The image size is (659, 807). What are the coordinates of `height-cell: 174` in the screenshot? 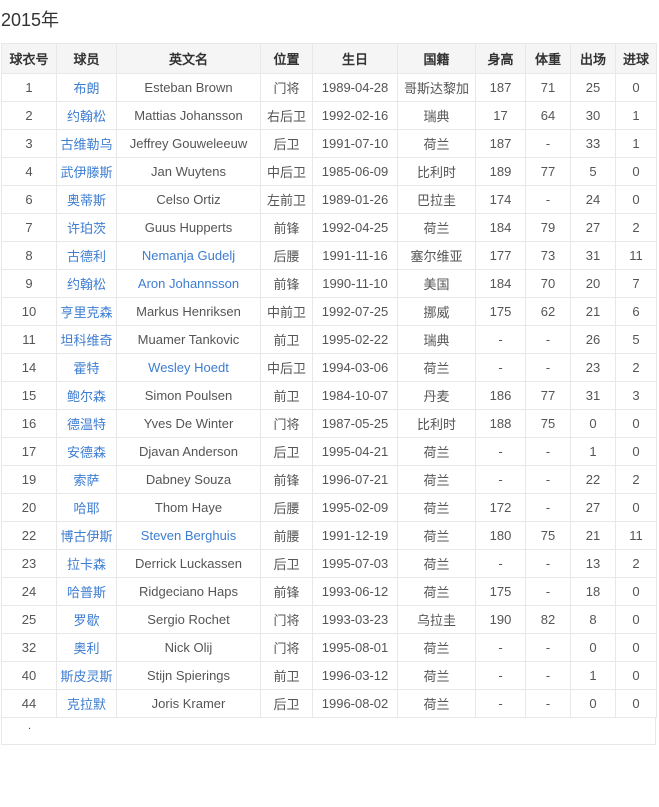 It's located at (500, 199).